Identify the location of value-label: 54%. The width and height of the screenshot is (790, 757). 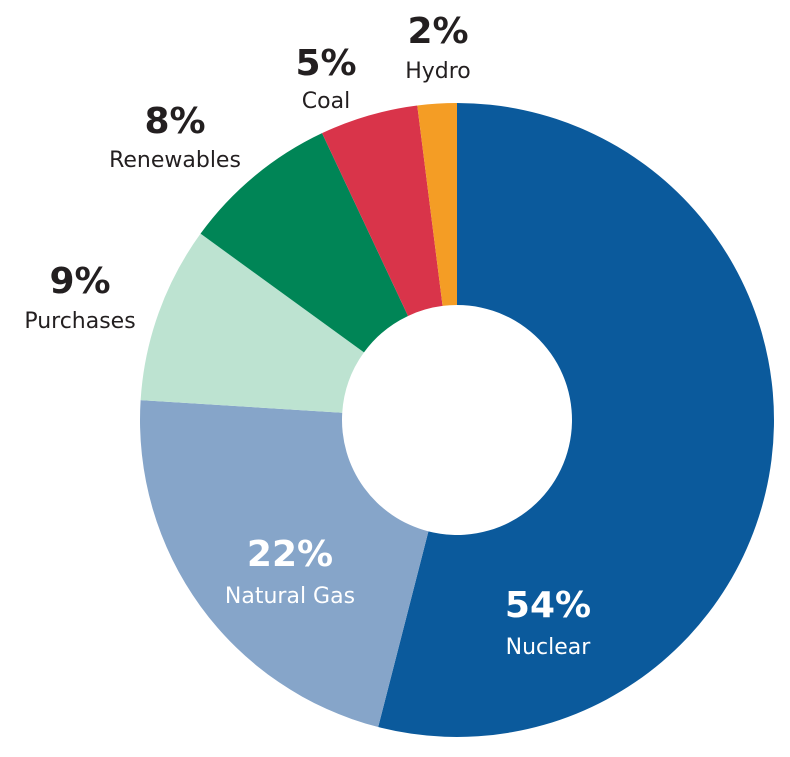
(548, 605).